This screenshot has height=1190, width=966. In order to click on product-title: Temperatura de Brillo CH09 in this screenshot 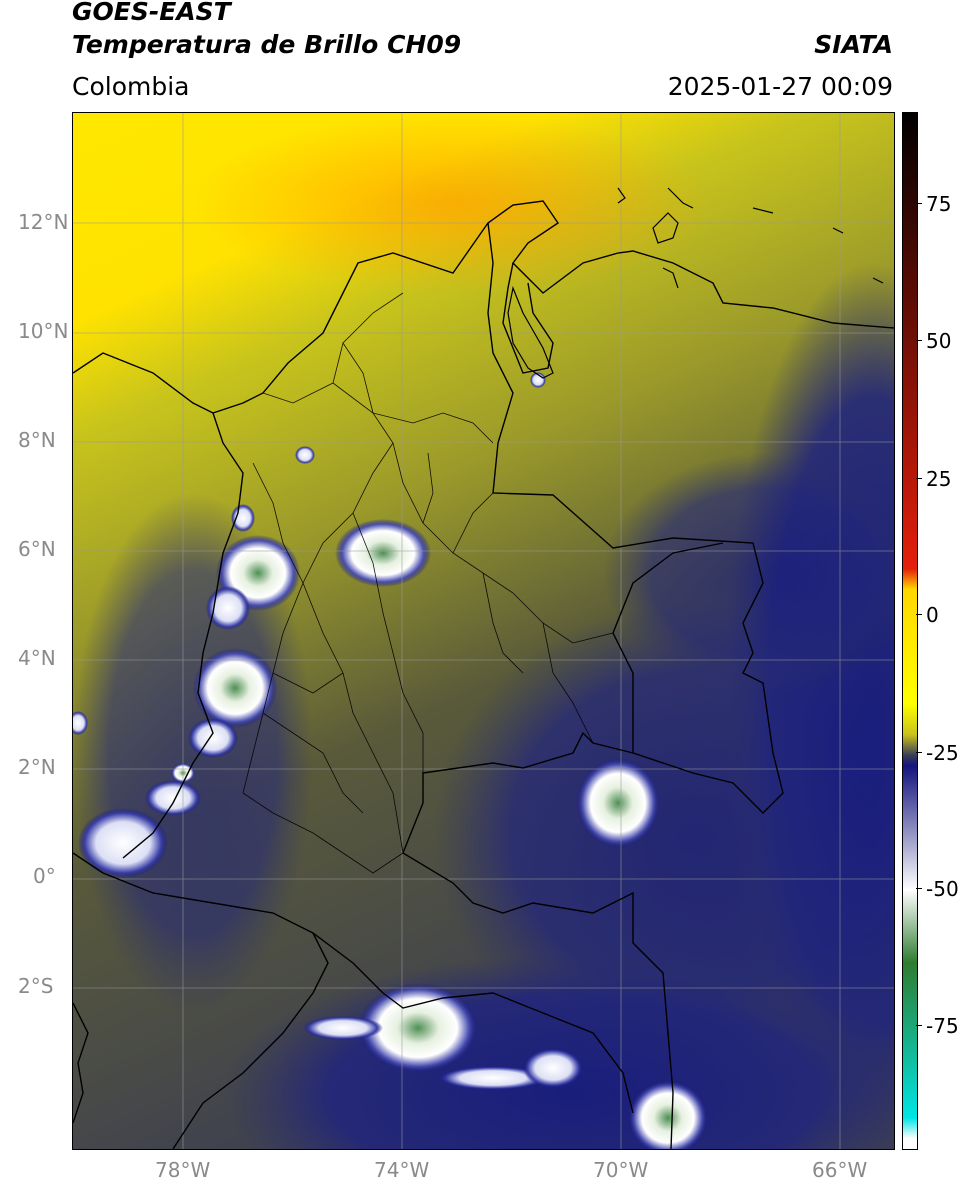, I will do `click(267, 44)`.